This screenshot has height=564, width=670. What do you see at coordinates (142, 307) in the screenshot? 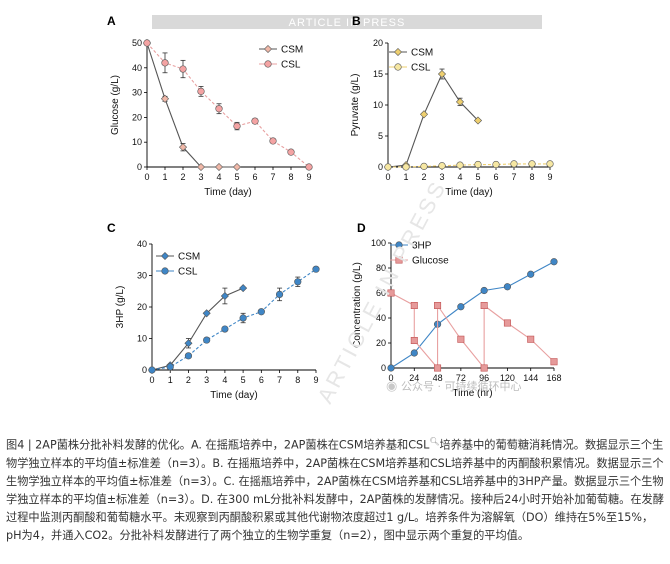
I see `panel-c-y-tick-label: 20` at bounding box center [142, 307].